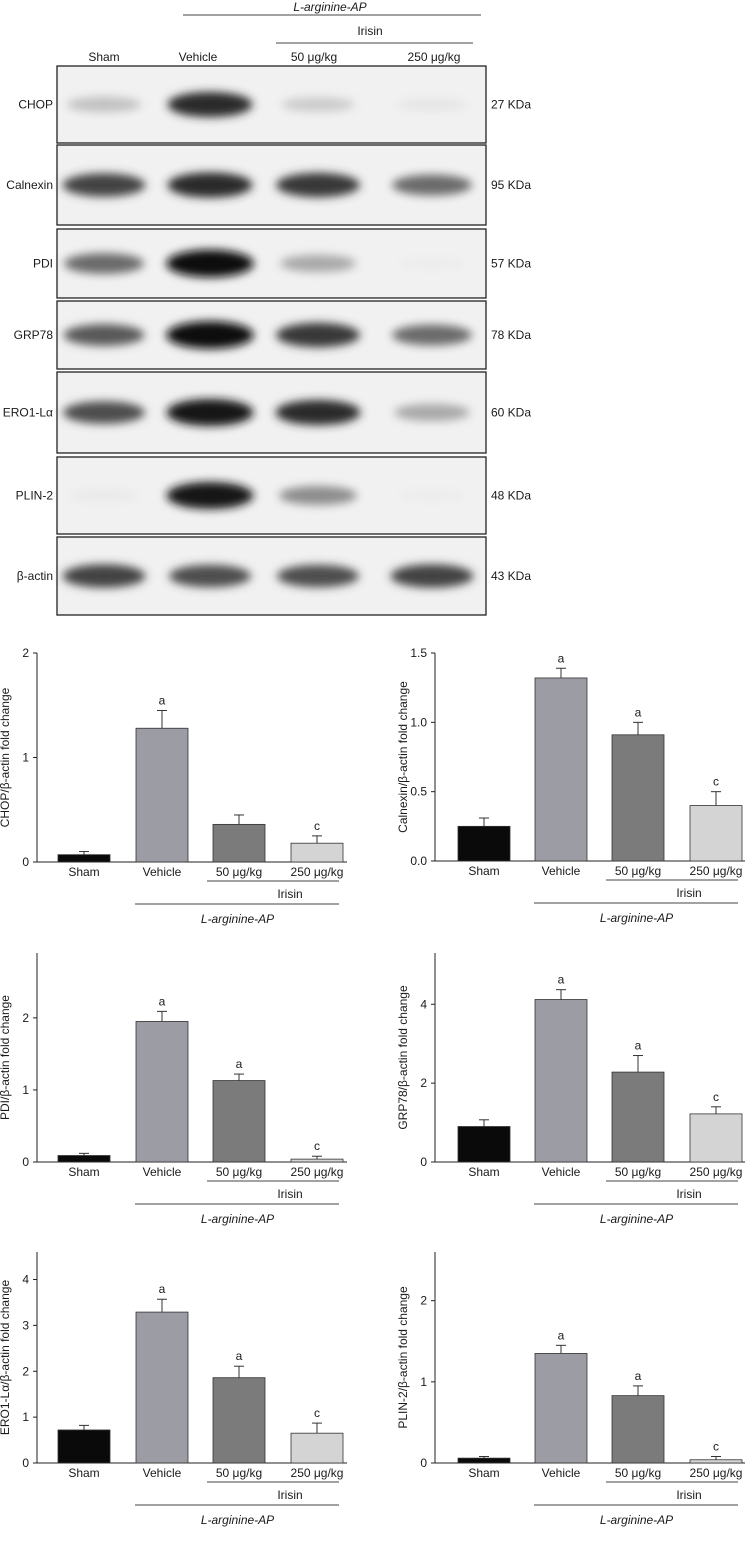 This screenshot has width=753, height=1563. What do you see at coordinates (369, 31) in the screenshot?
I see `blot-subgroup-label: Irisin` at bounding box center [369, 31].